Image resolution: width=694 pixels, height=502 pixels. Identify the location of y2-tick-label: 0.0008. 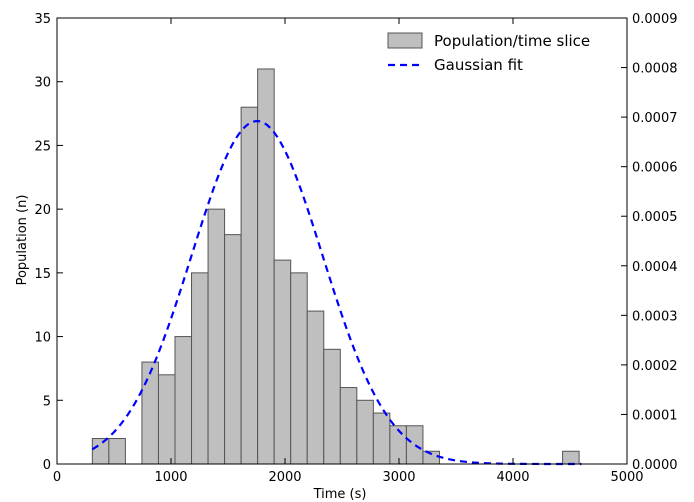
(655, 69).